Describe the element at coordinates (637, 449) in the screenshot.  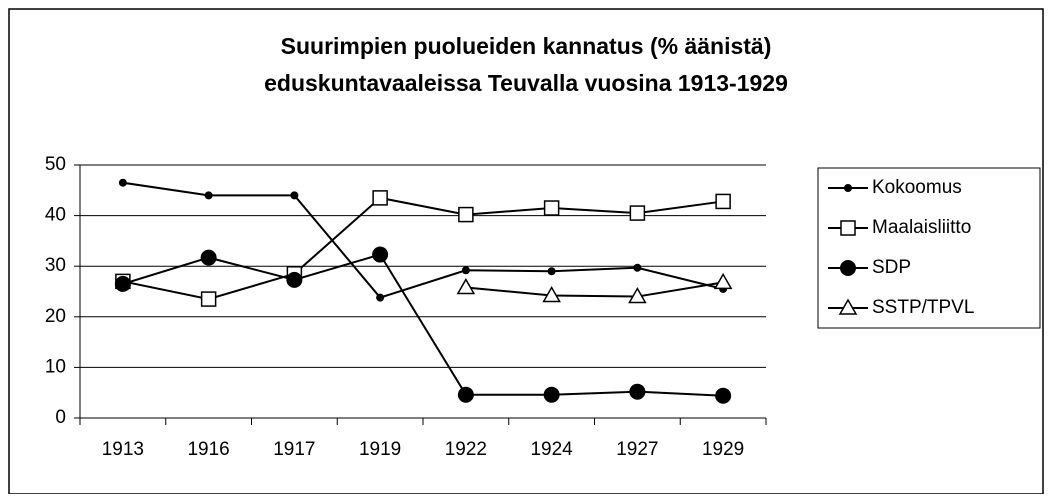
I see `x-tick-label: 1927` at that location.